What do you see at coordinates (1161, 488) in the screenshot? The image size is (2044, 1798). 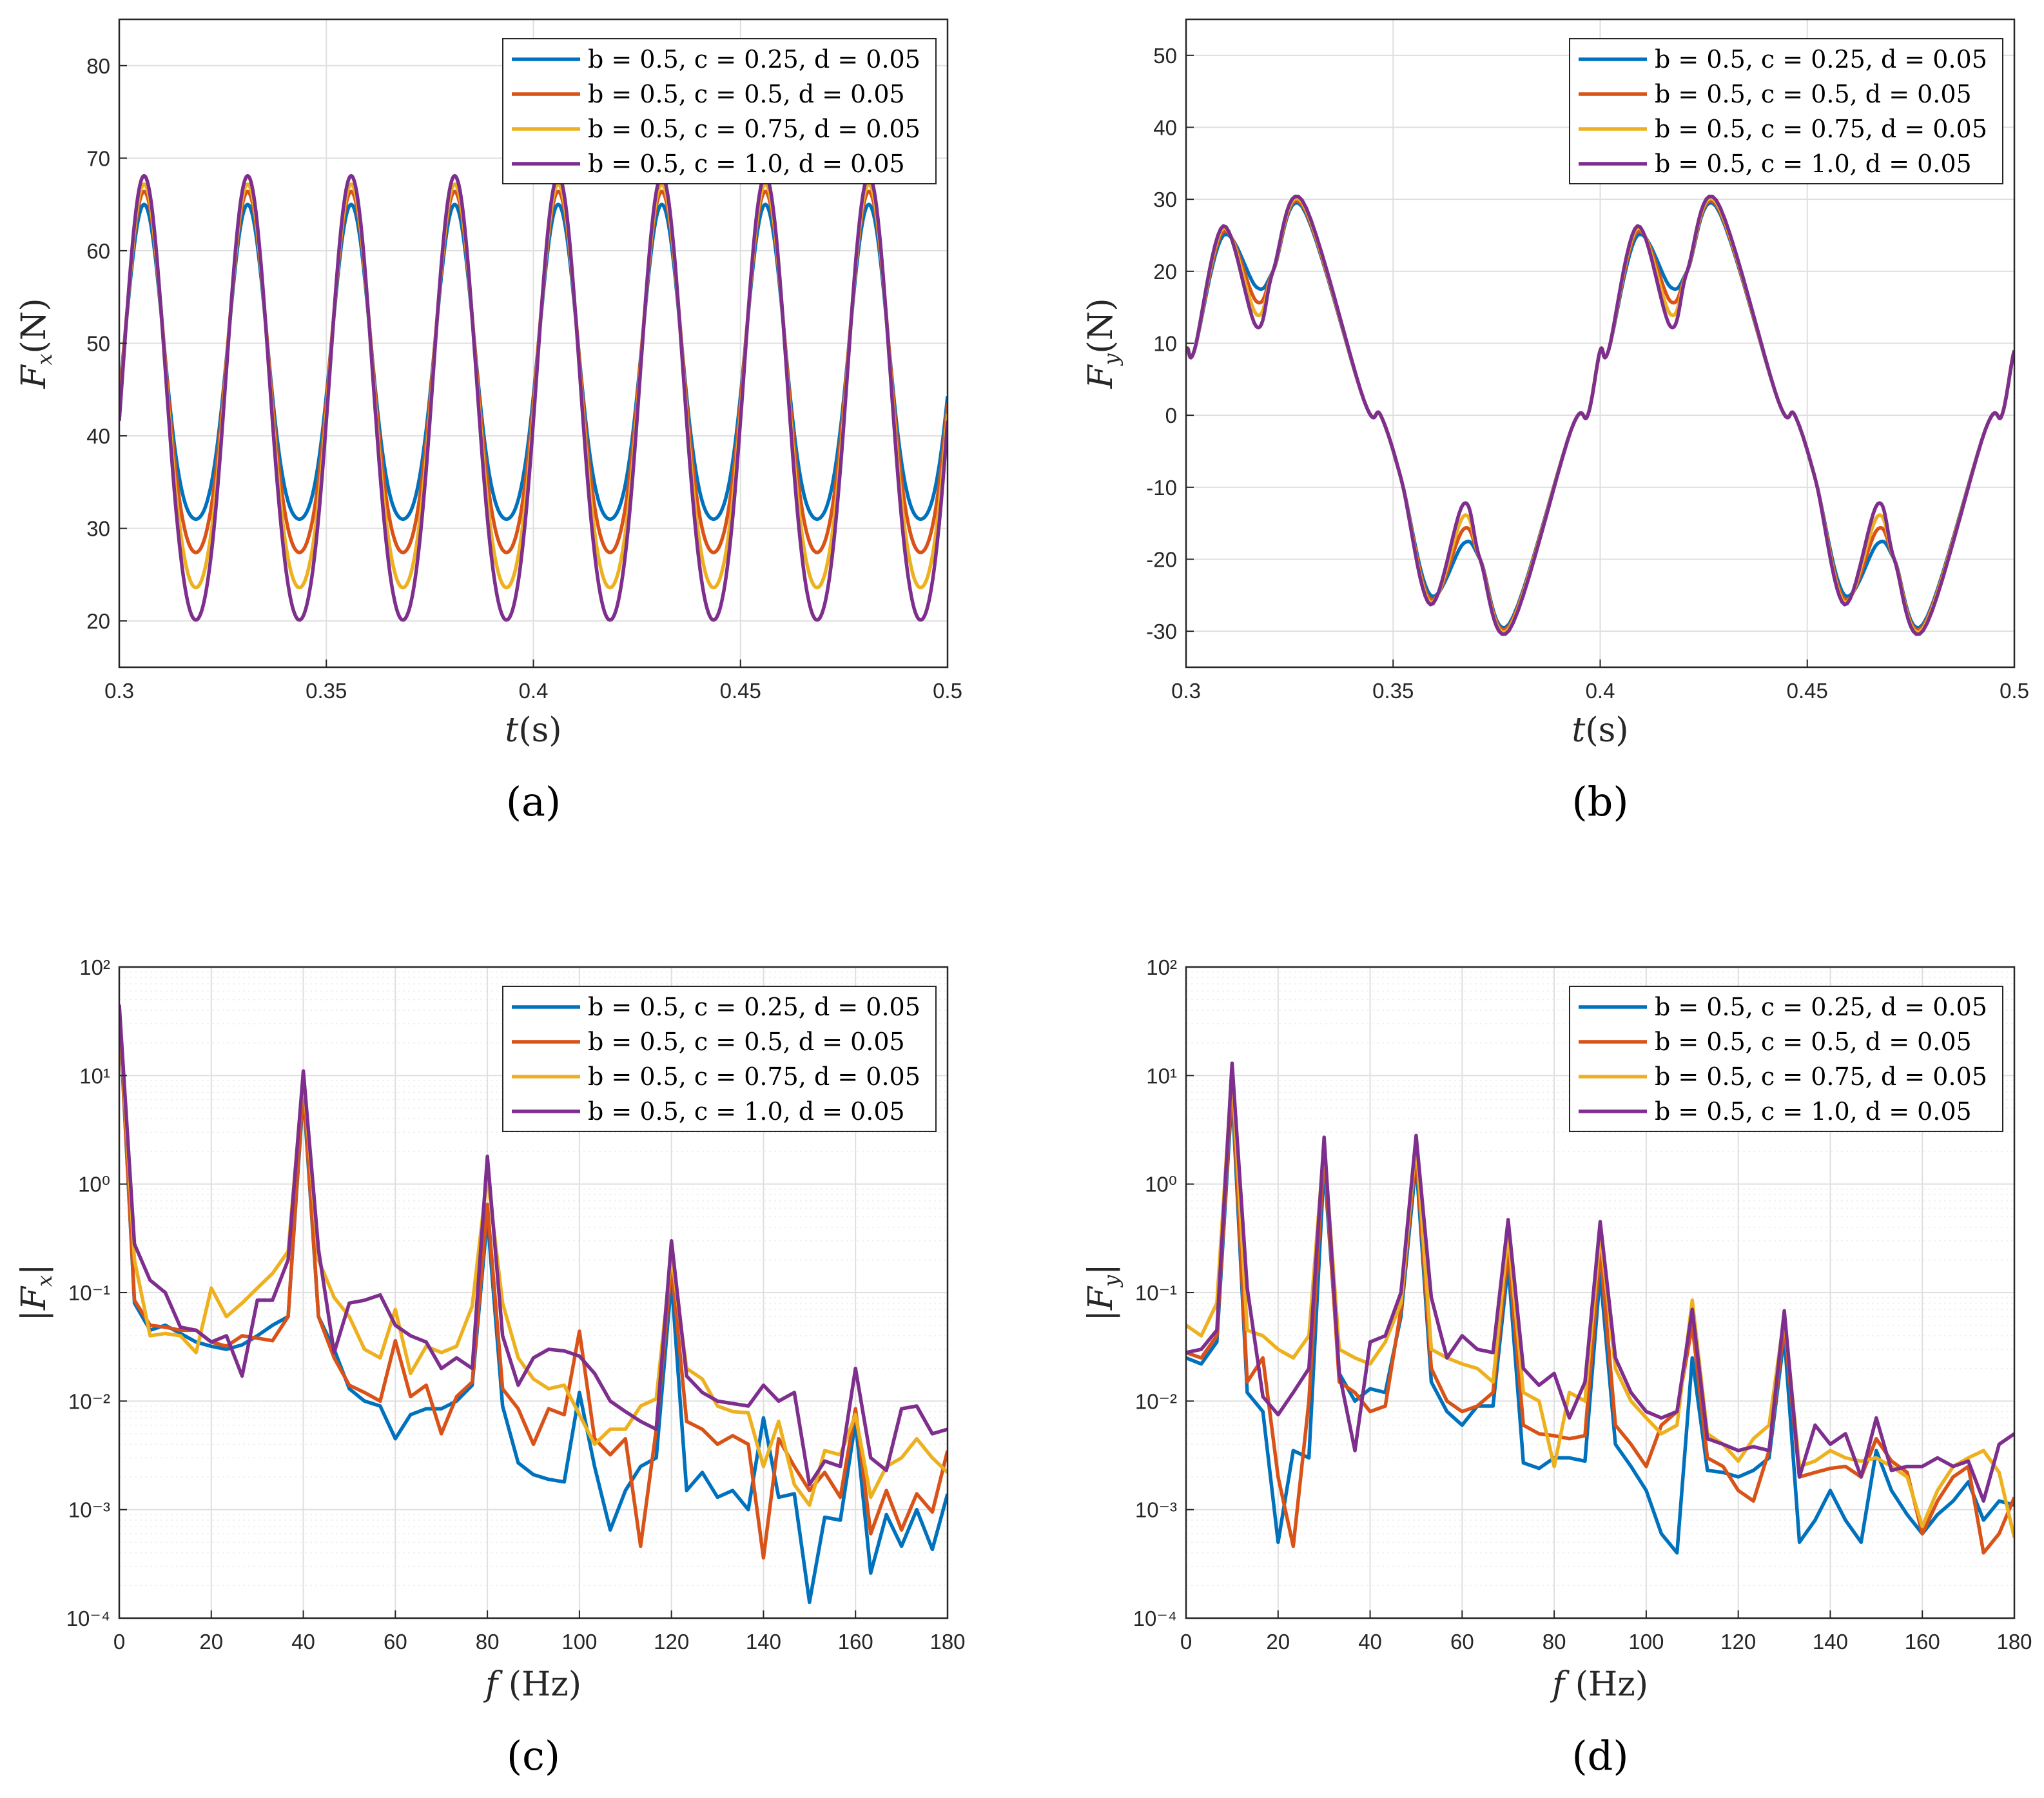 I see `y-tick-label: -10` at bounding box center [1161, 488].